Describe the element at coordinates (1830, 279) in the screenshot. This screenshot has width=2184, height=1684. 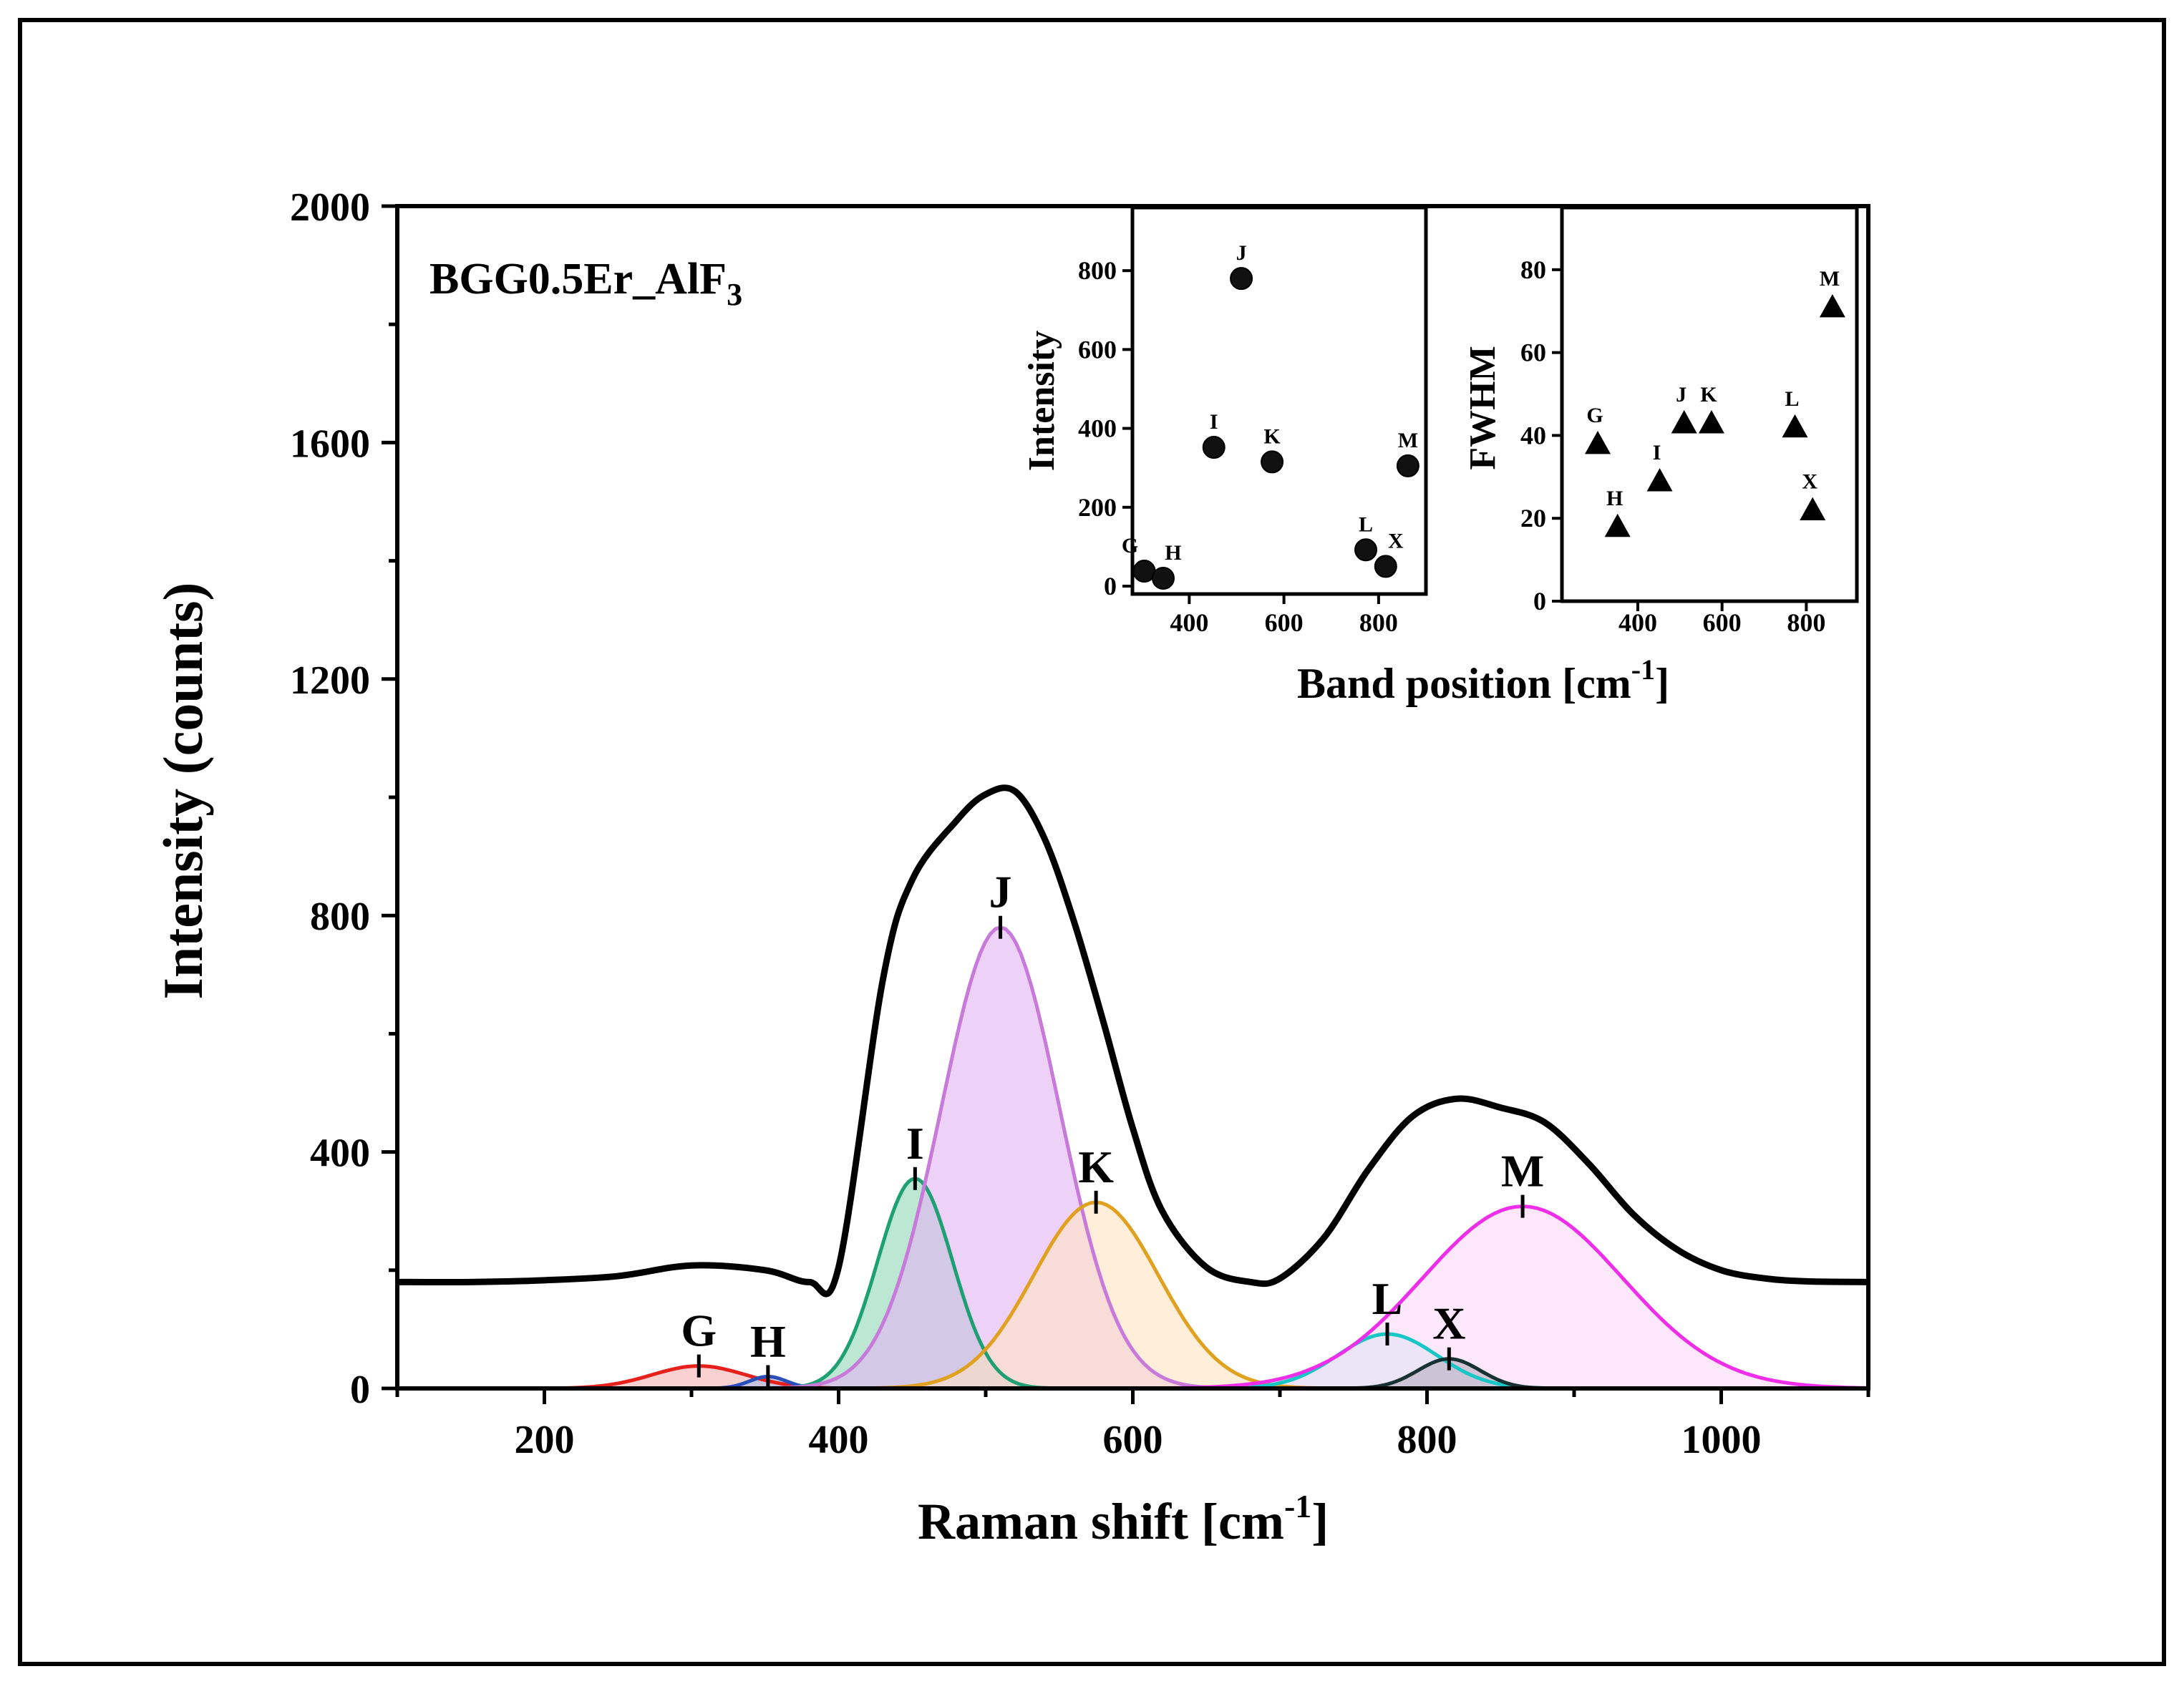
I see `fwhm-point-label-m: M` at that location.